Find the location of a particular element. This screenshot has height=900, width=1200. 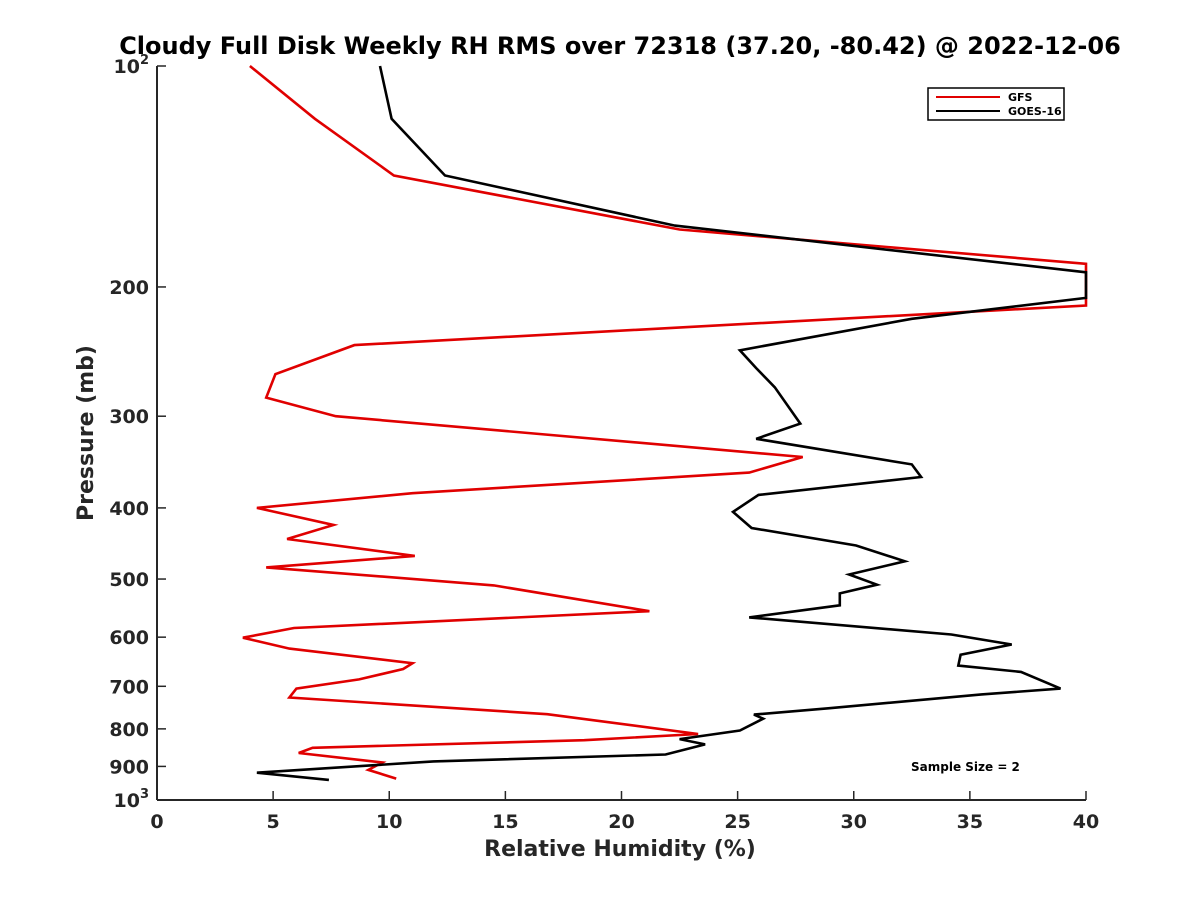

y-tick-label: 800 is located at coordinates (129, 730).